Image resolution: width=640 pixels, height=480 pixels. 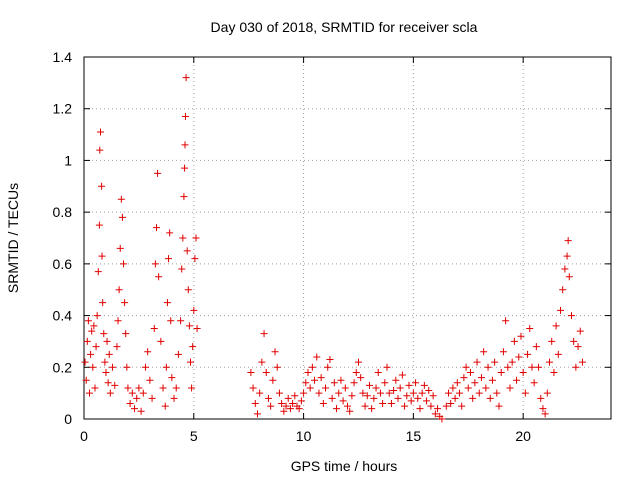 What do you see at coordinates (344, 466) in the screenshot?
I see `x-axis-label: GPS time / hours` at bounding box center [344, 466].